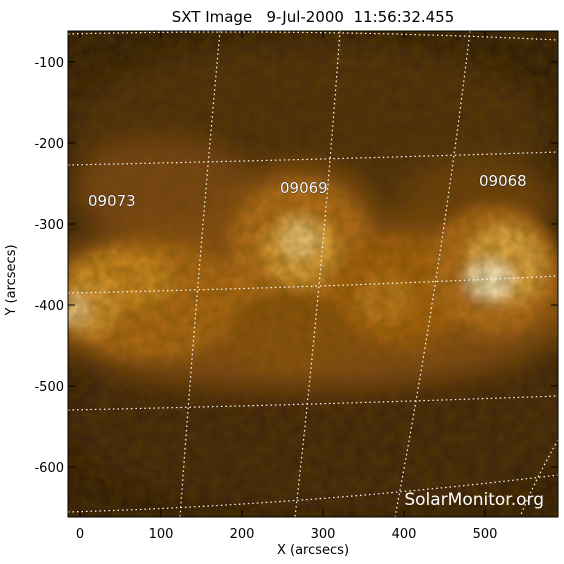 This screenshot has height=564, width=564. What do you see at coordinates (112, 201) in the screenshot?
I see `region-label-09073: 09073` at bounding box center [112, 201].